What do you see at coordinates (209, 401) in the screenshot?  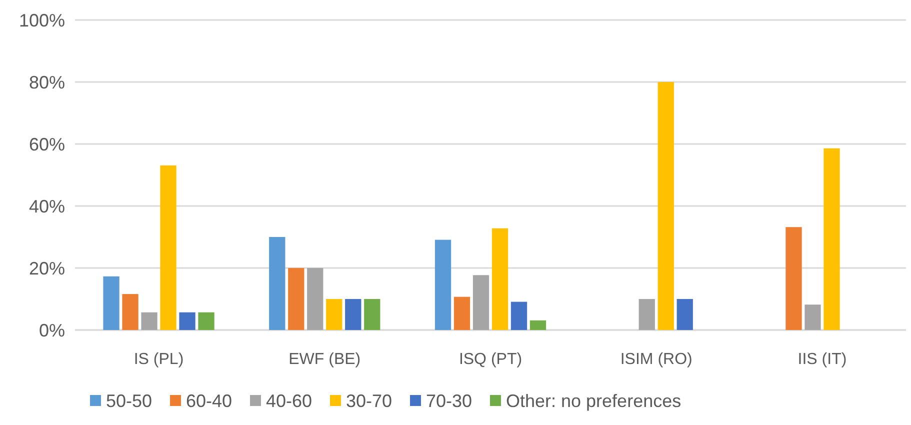 I see `legend-label: 60-40` at bounding box center [209, 401].